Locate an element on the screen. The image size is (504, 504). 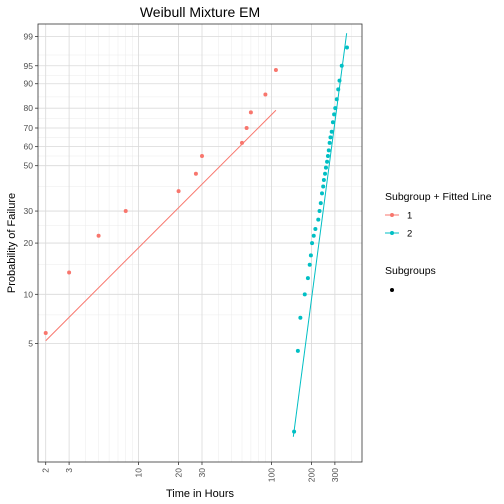
y-axis: 5 10 20 30 50 60 70 80 90 95 99 is located at coordinates (31, 189).